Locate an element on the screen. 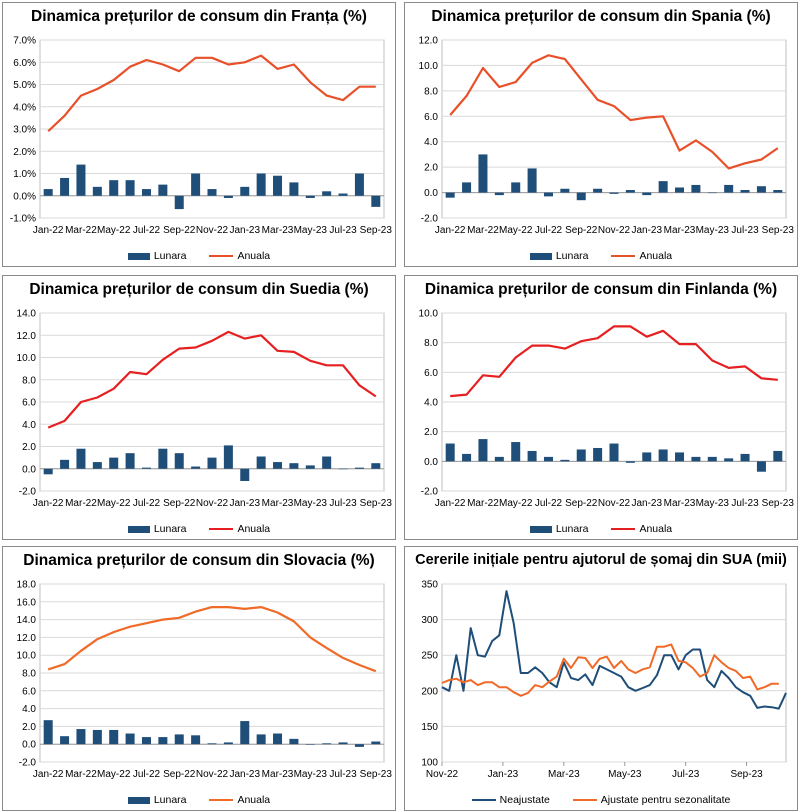 The height and width of the screenshot is (812, 800). y-tick-label: 350 is located at coordinates (429, 585).